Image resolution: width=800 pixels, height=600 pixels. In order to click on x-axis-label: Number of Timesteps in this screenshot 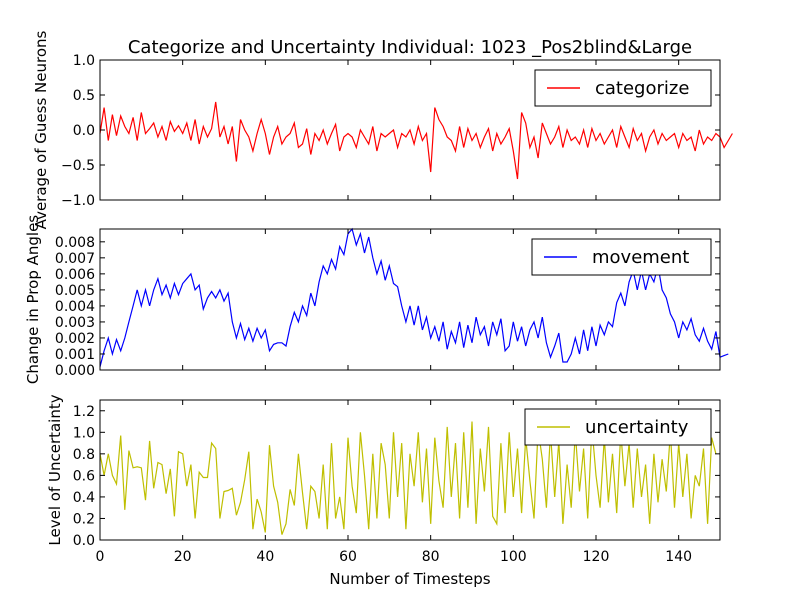, I will do `click(409, 579)`.